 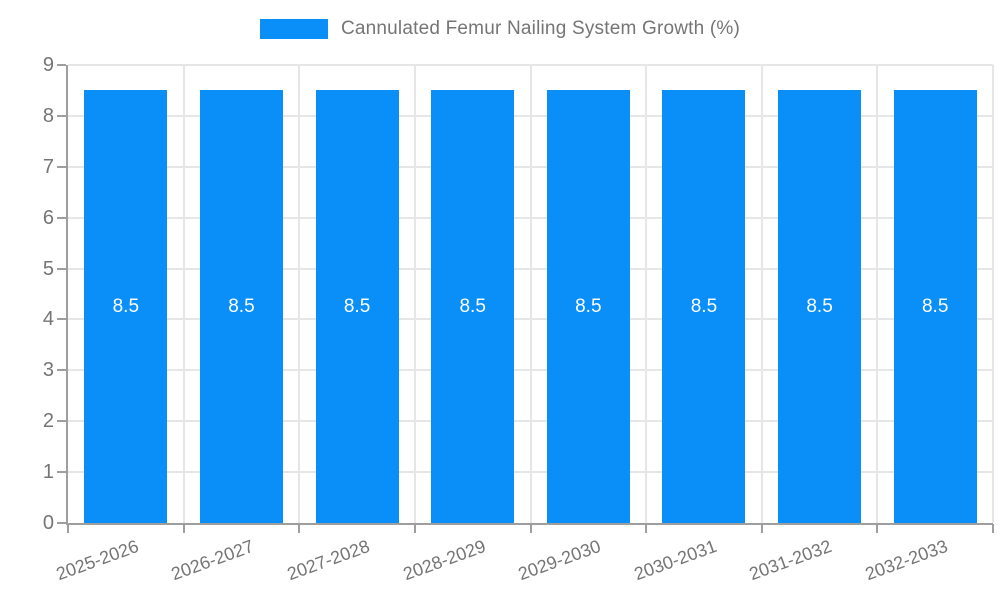 What do you see at coordinates (97, 560) in the screenshot?
I see `x-axis-label: 2025-2026` at bounding box center [97, 560].